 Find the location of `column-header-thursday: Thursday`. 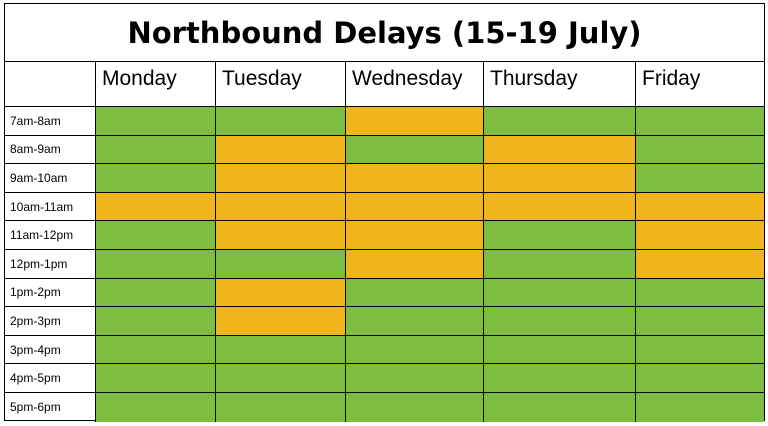

column-header-thursday: Thursday is located at coordinates (560, 84).